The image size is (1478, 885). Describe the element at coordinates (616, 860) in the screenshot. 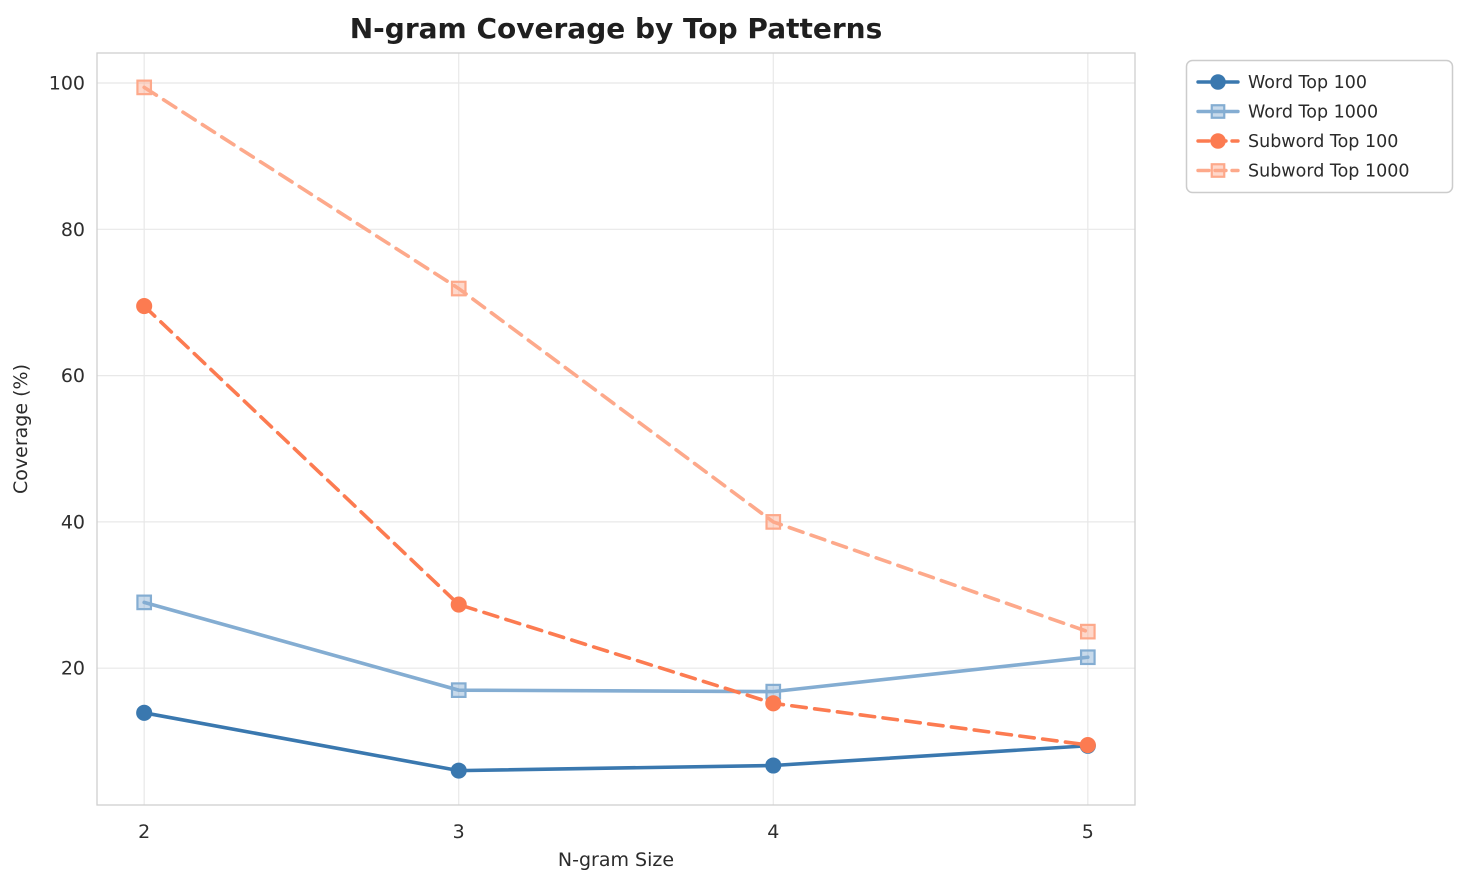

I see `x-axis-label: N-gram Size` at that location.